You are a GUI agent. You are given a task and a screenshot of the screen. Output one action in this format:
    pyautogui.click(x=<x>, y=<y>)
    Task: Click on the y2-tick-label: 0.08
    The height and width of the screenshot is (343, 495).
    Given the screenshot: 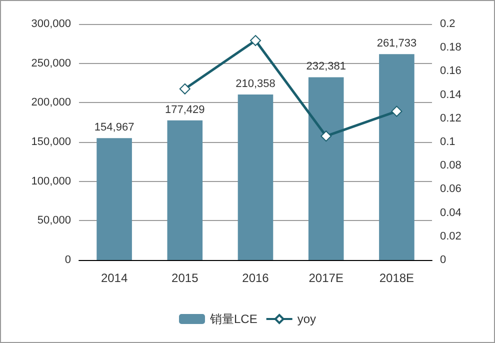 What is the action you would take?
    pyautogui.click(x=451, y=166)
    